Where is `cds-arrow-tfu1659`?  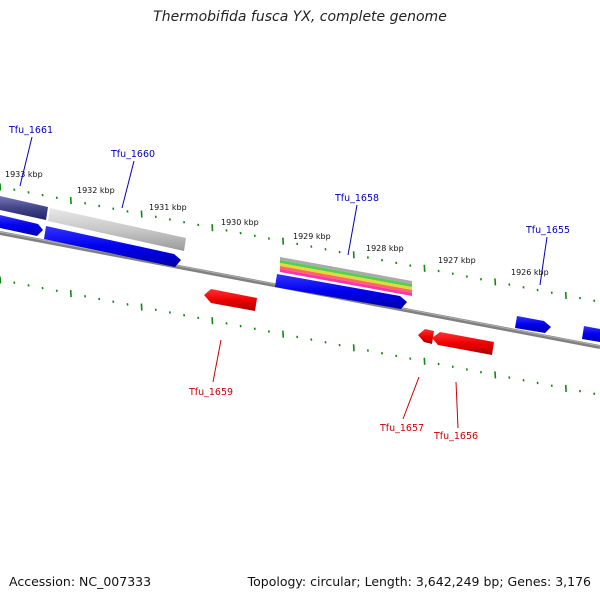 cds-arrow-tfu1659 is located at coordinates (230, 300).